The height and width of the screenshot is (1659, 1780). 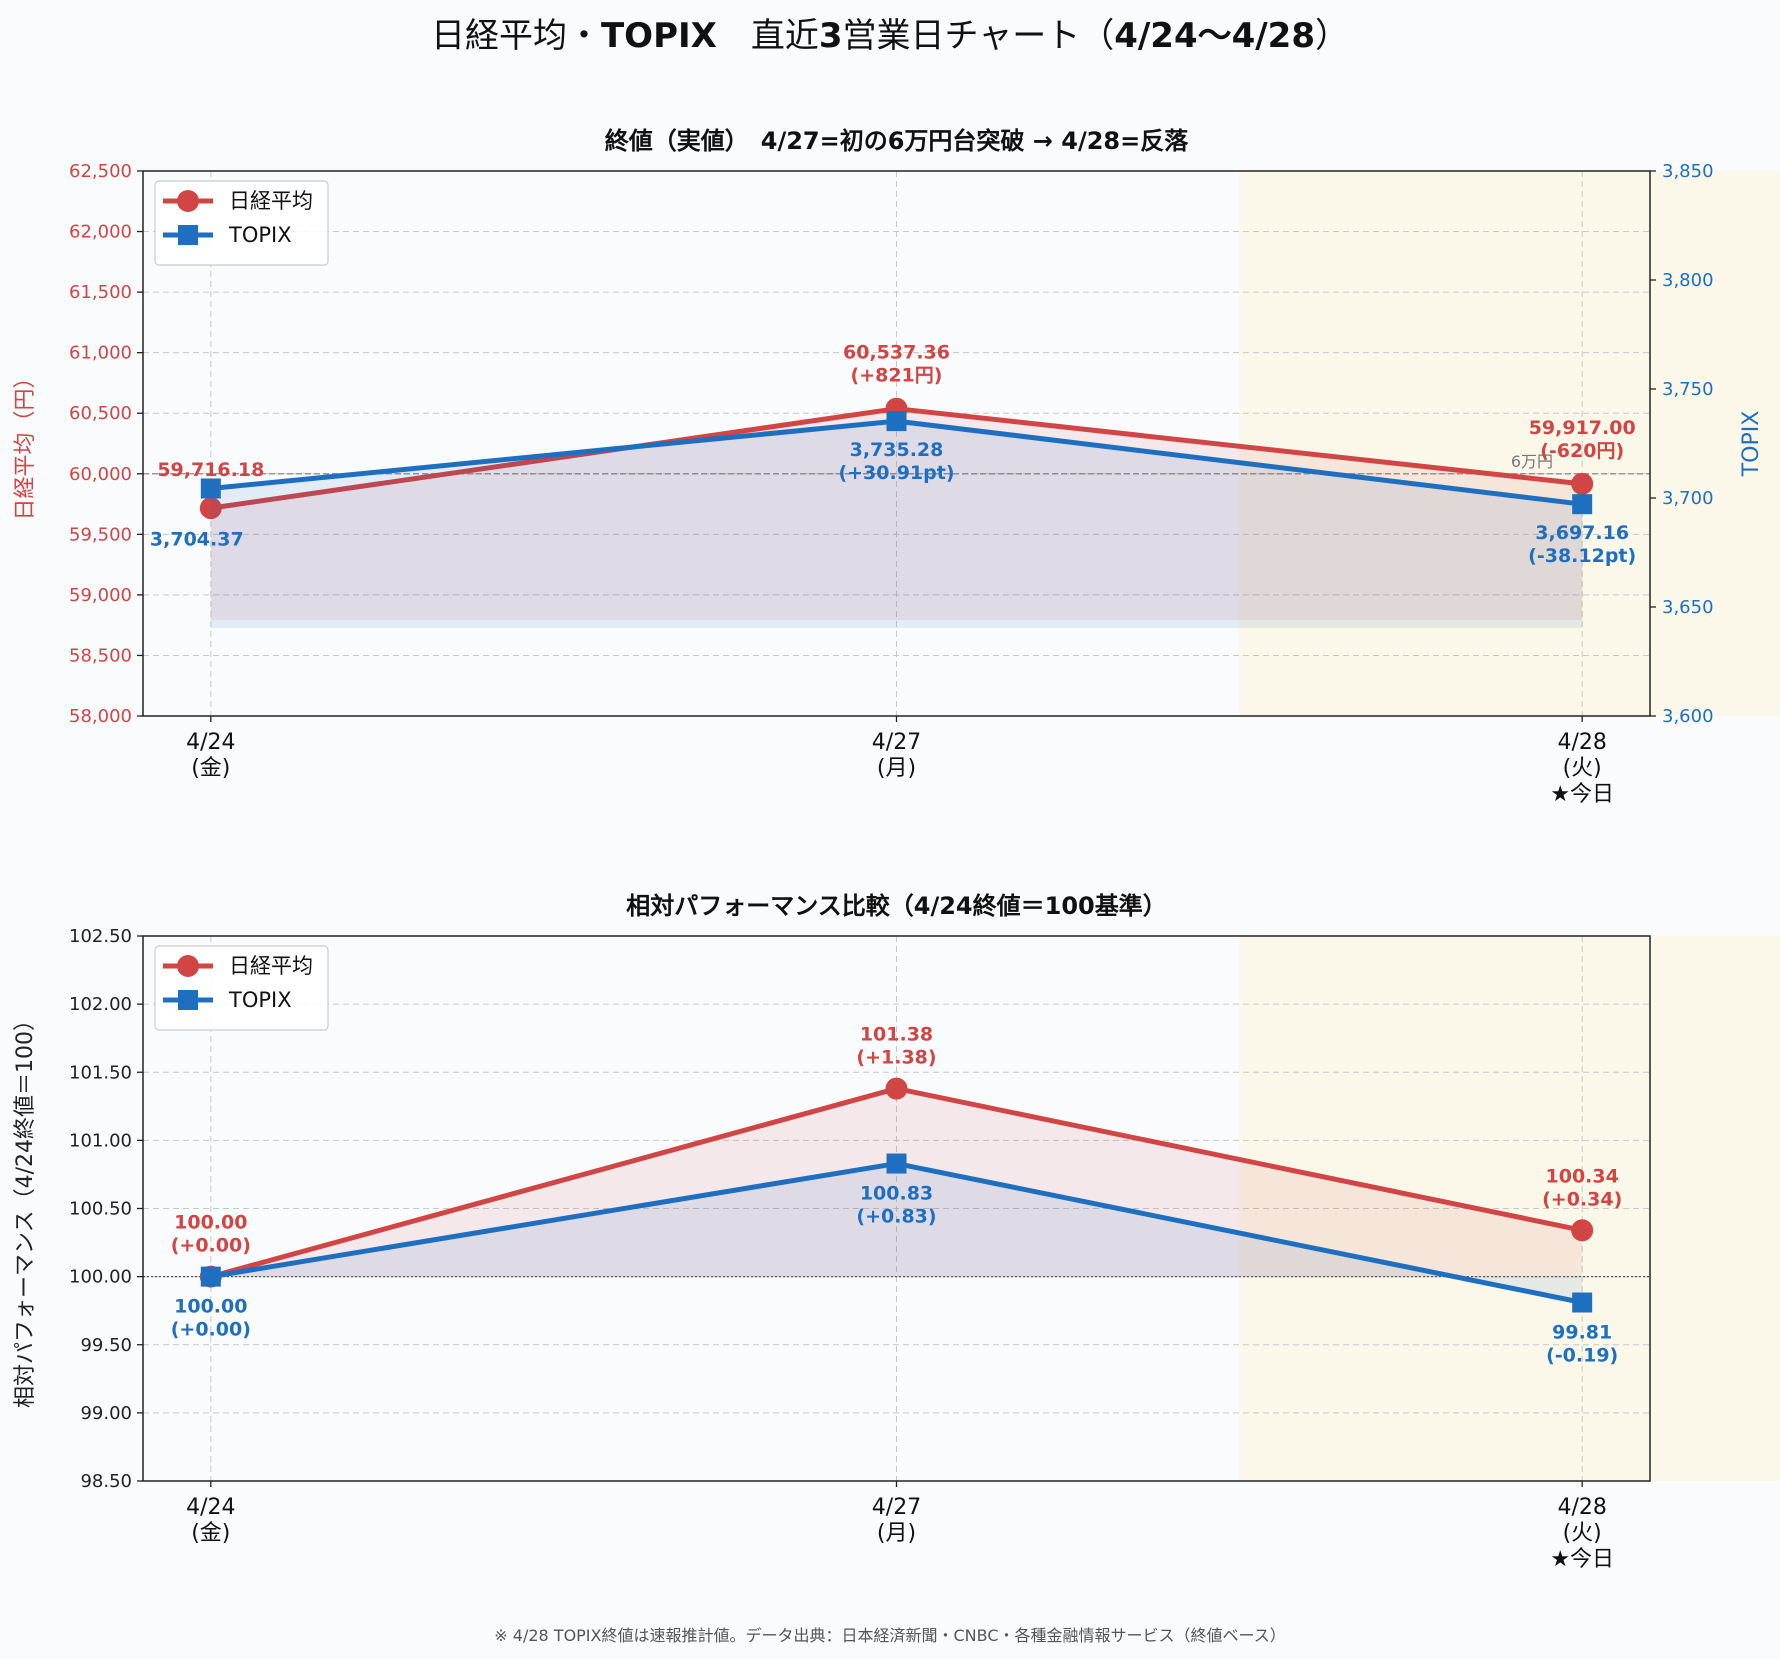 I want to click on data-label-topix: 3,735.28, so click(x=897, y=450).